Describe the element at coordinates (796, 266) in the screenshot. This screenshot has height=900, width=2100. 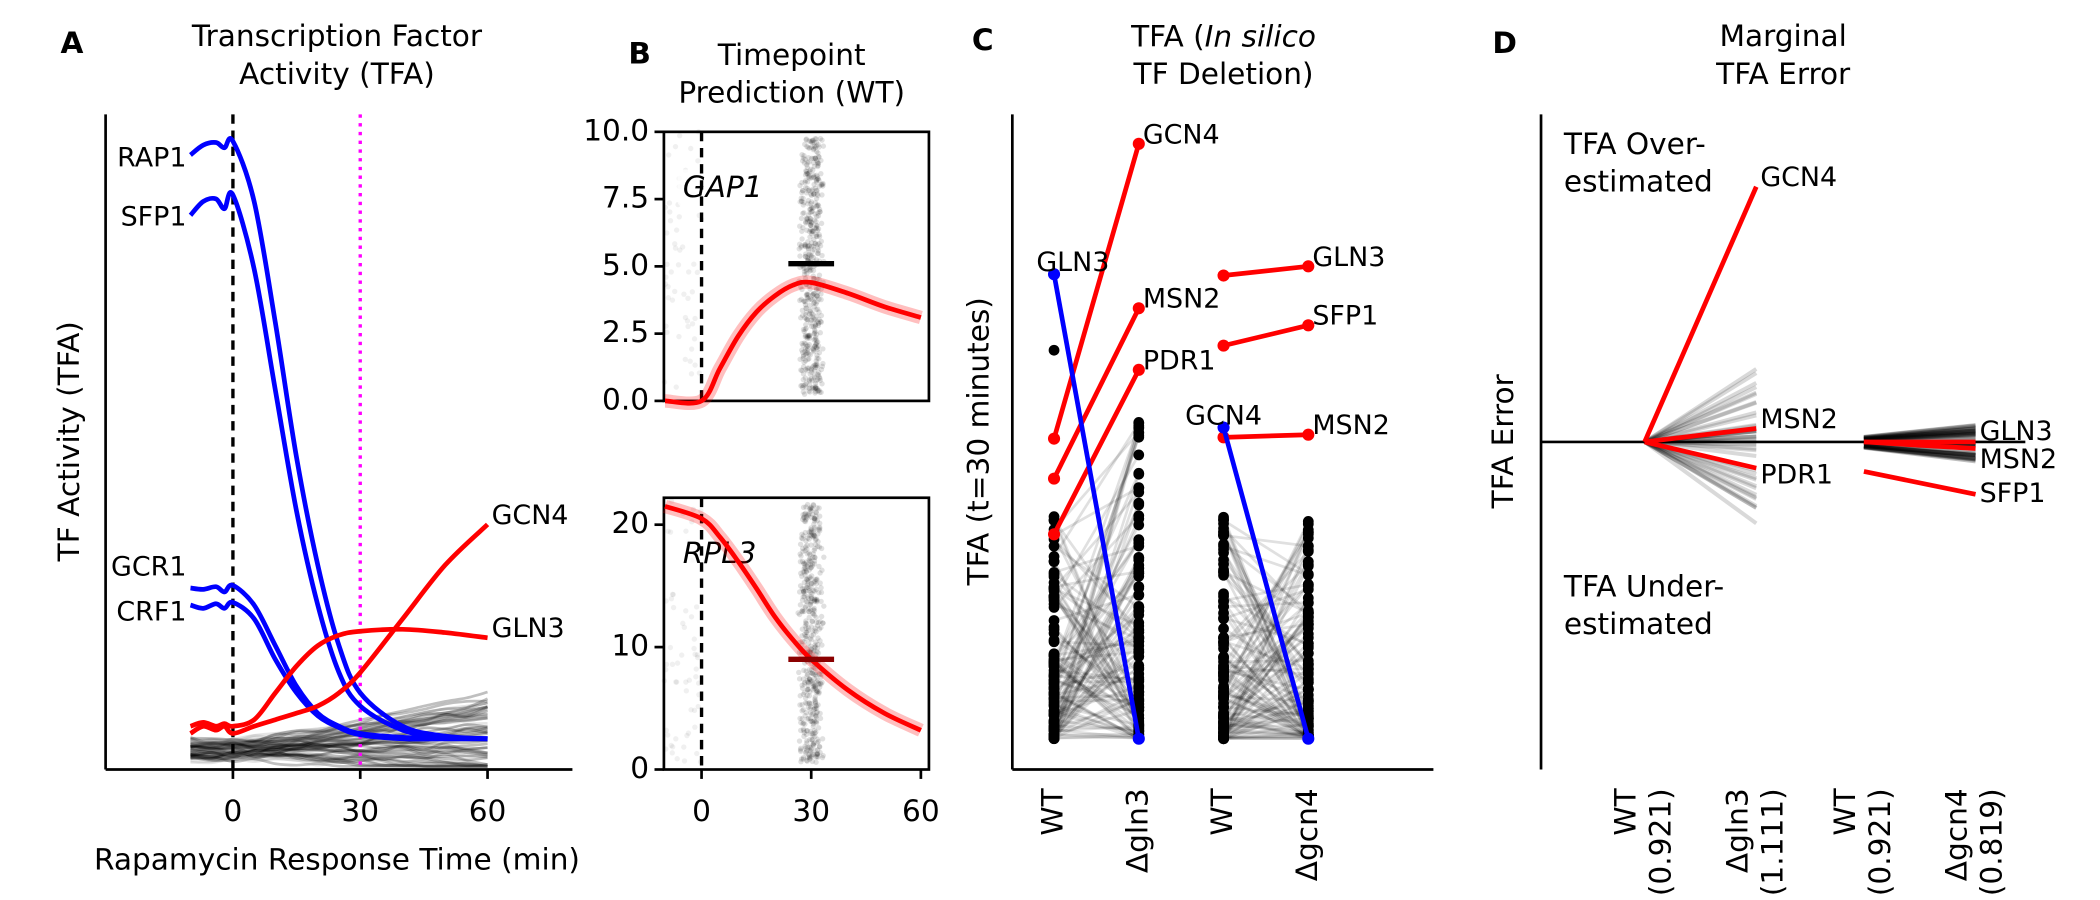
I see `axes-frame` at that location.